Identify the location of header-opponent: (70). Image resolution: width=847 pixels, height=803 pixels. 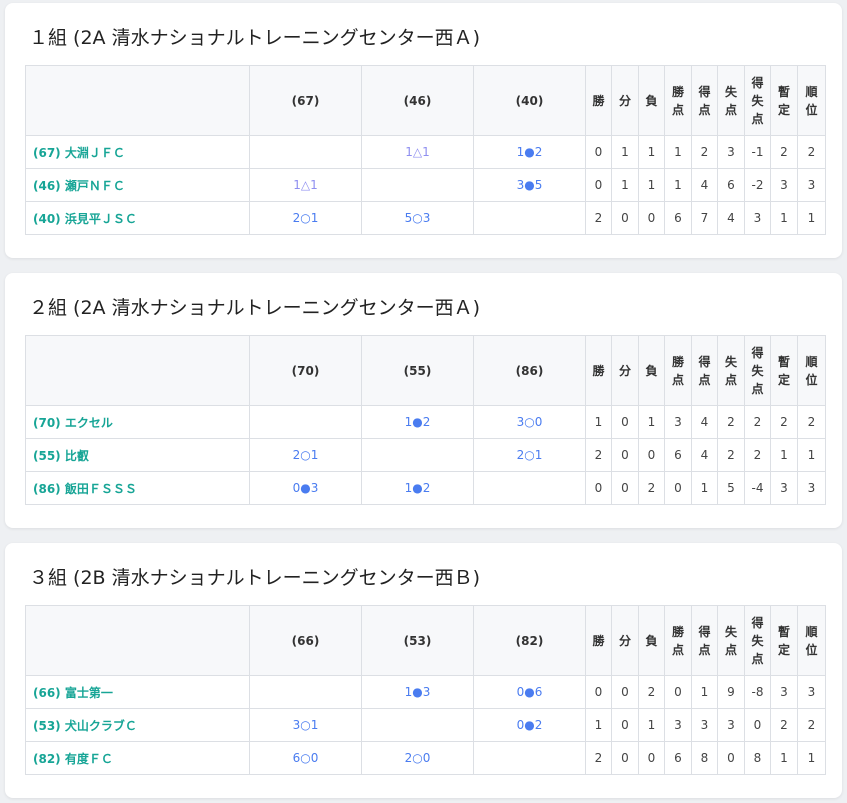
(305, 370).